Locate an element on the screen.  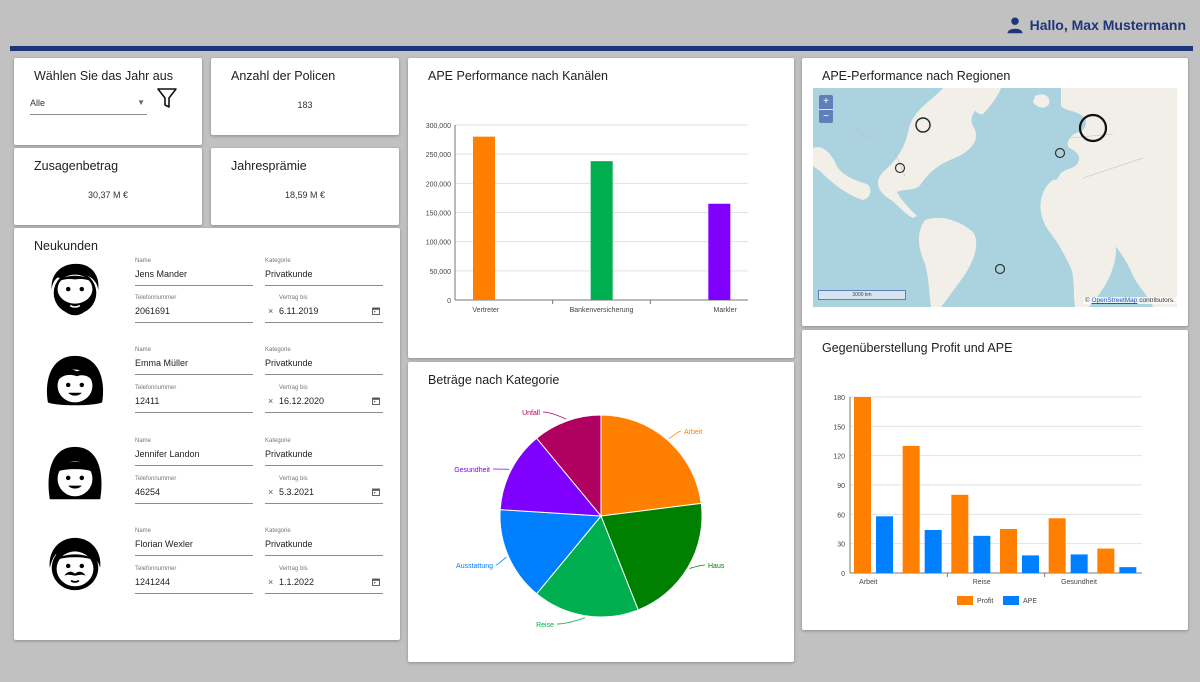
filter-icon is located at coordinates (167, 98).